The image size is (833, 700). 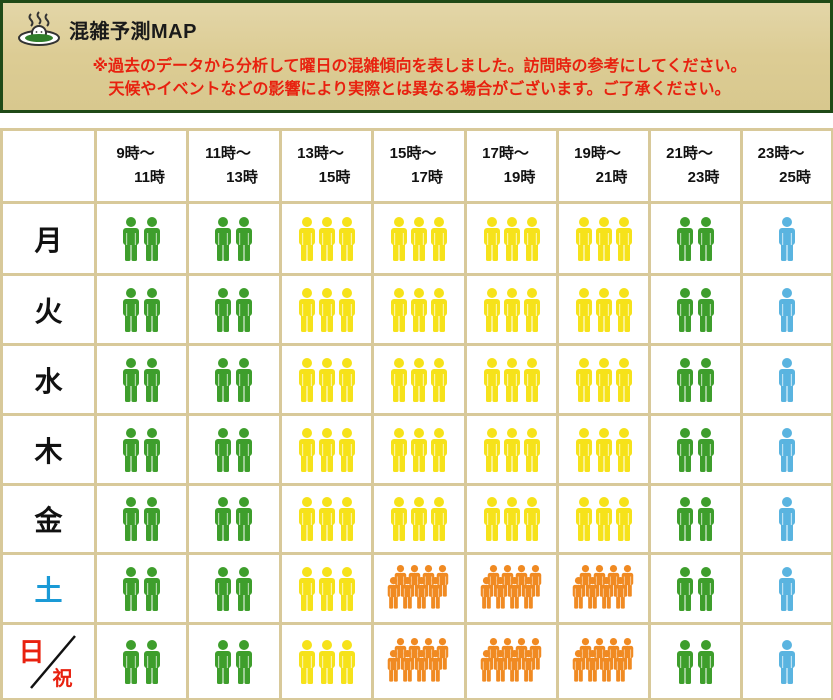 I want to click on time-slot-start: 21時〜, so click(x=689, y=153).